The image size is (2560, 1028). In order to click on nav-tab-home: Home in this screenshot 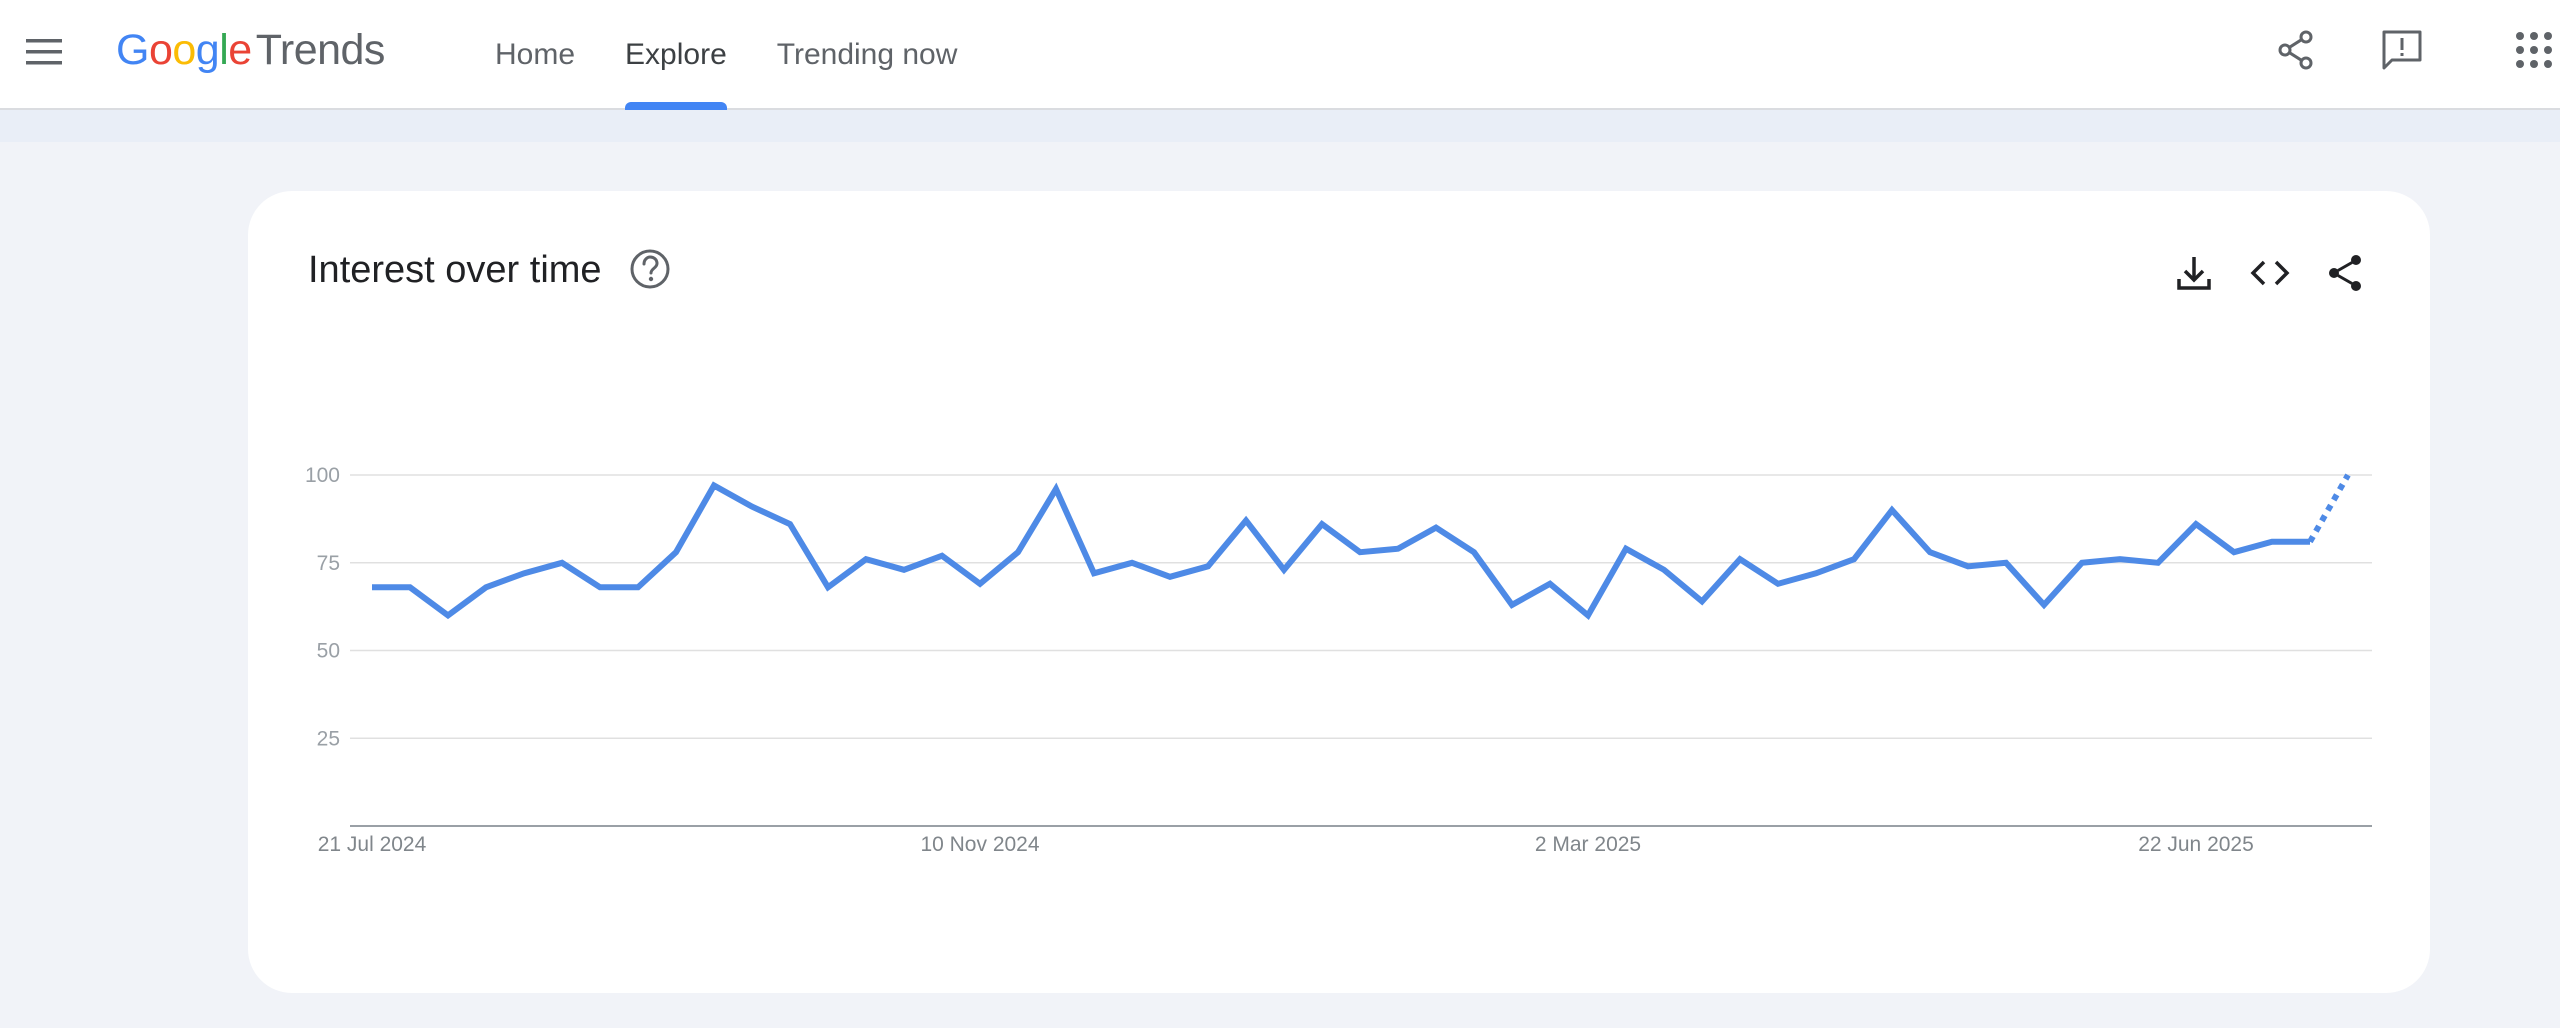, I will do `click(535, 55)`.